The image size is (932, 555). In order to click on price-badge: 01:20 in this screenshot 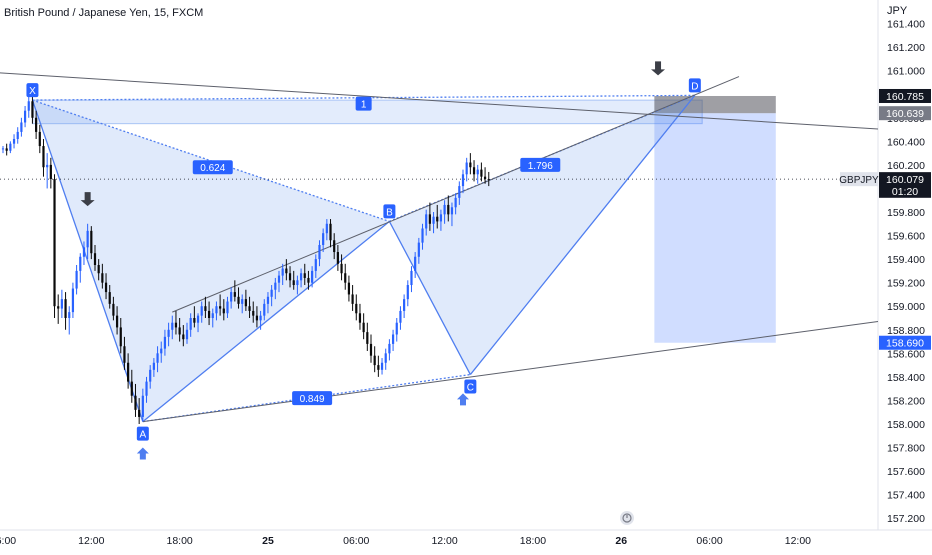, I will do `click(905, 192)`.